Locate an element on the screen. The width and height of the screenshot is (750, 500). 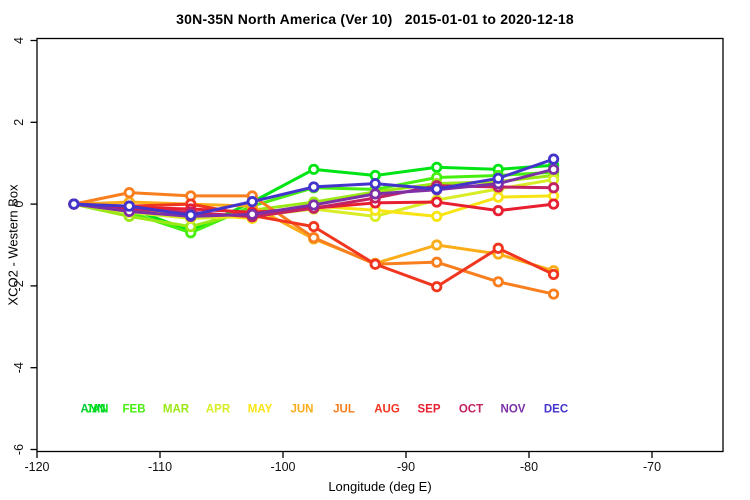
legend-item-ANN: ANN is located at coordinates (93, 410).